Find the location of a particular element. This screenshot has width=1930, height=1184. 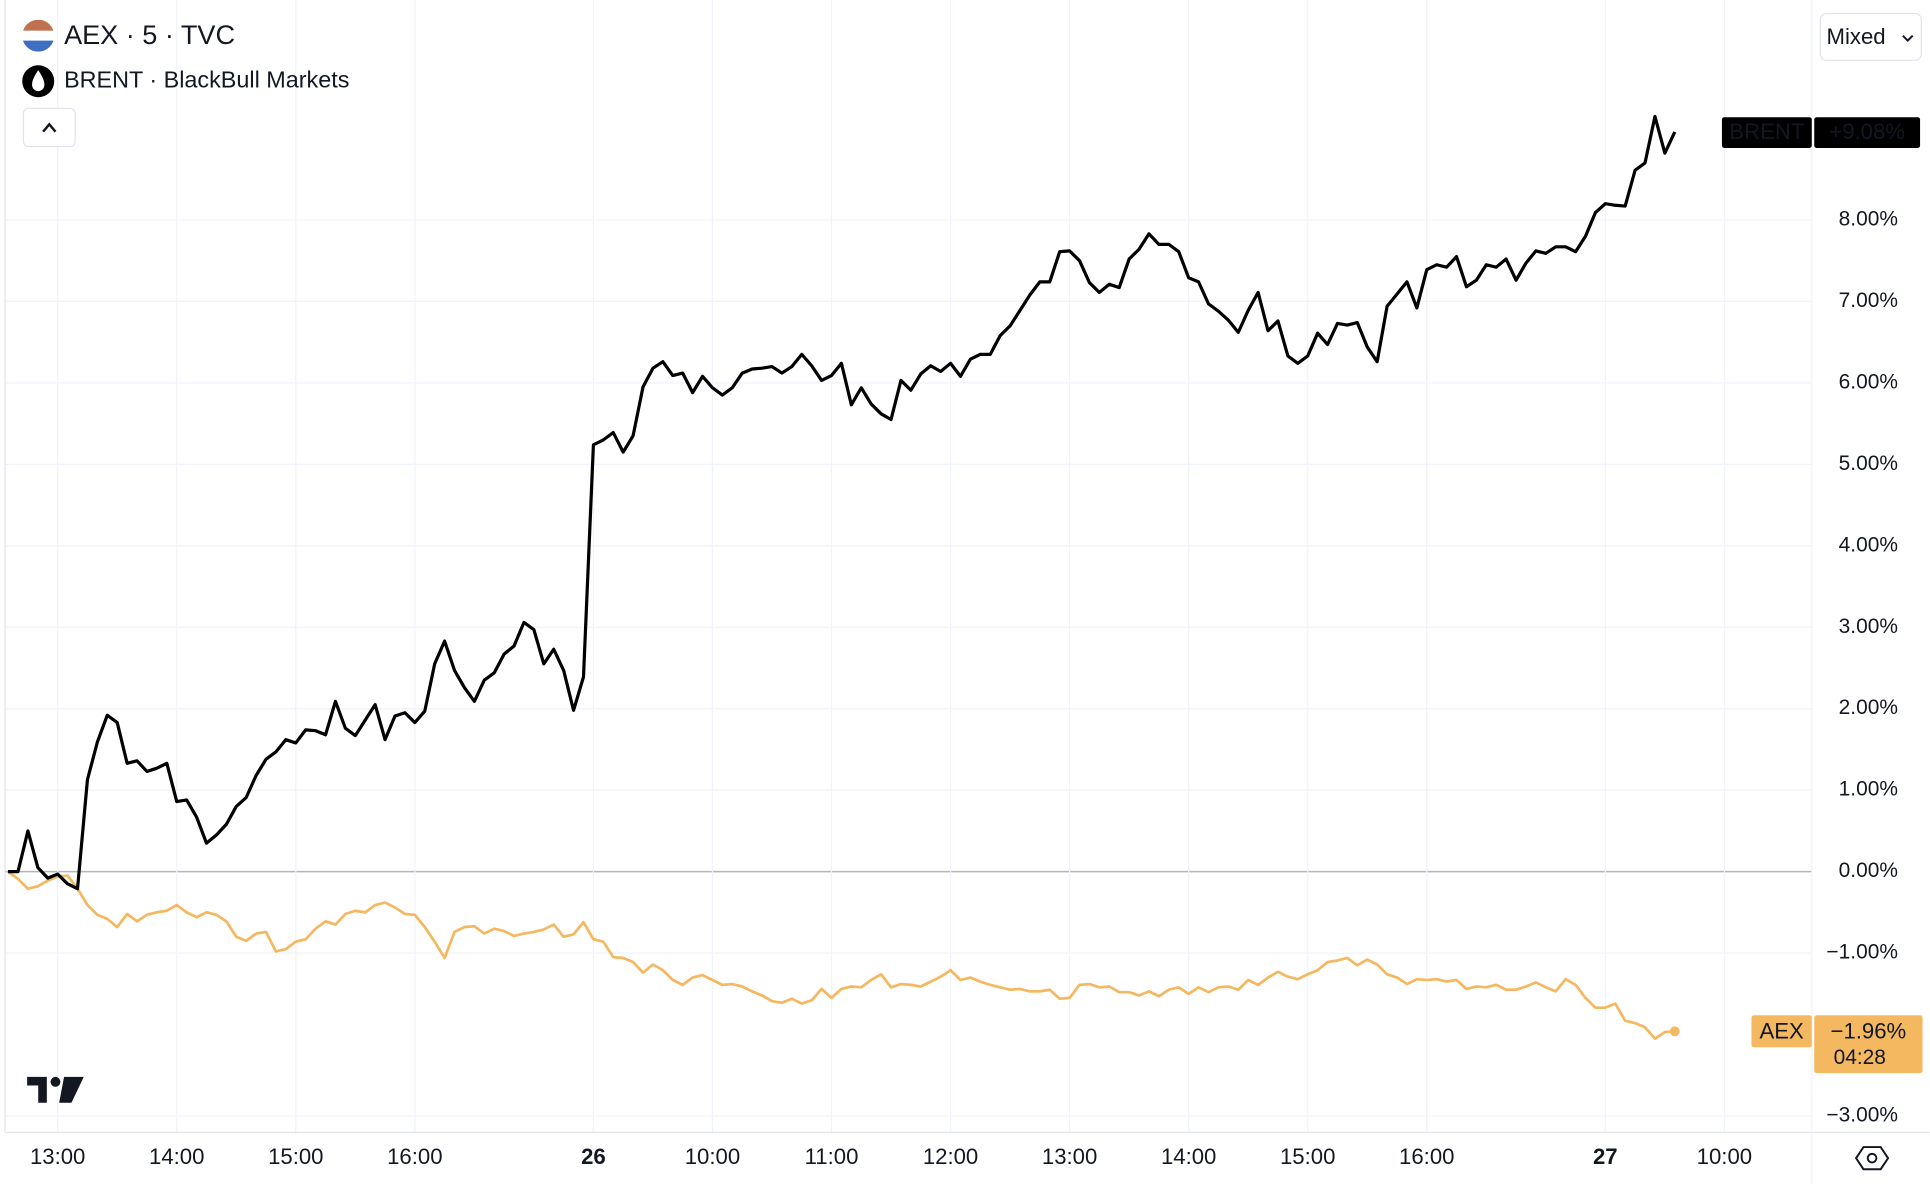

y-tick-label: 7.00% is located at coordinates (1868, 300).